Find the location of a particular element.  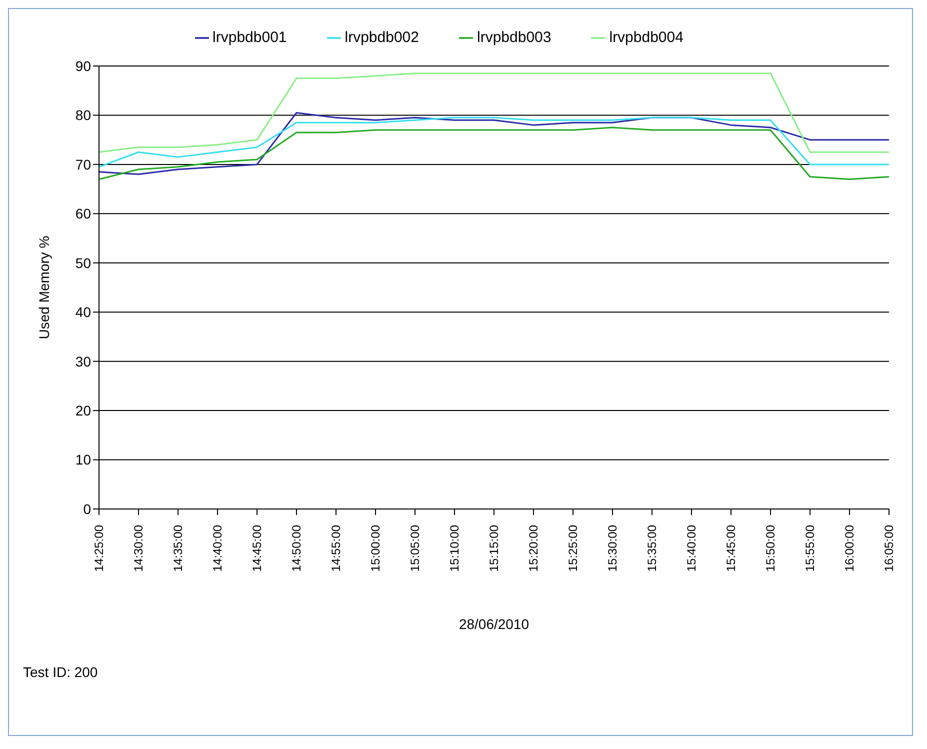

x-tick-label: 15:50:00 is located at coordinates (771, 548).